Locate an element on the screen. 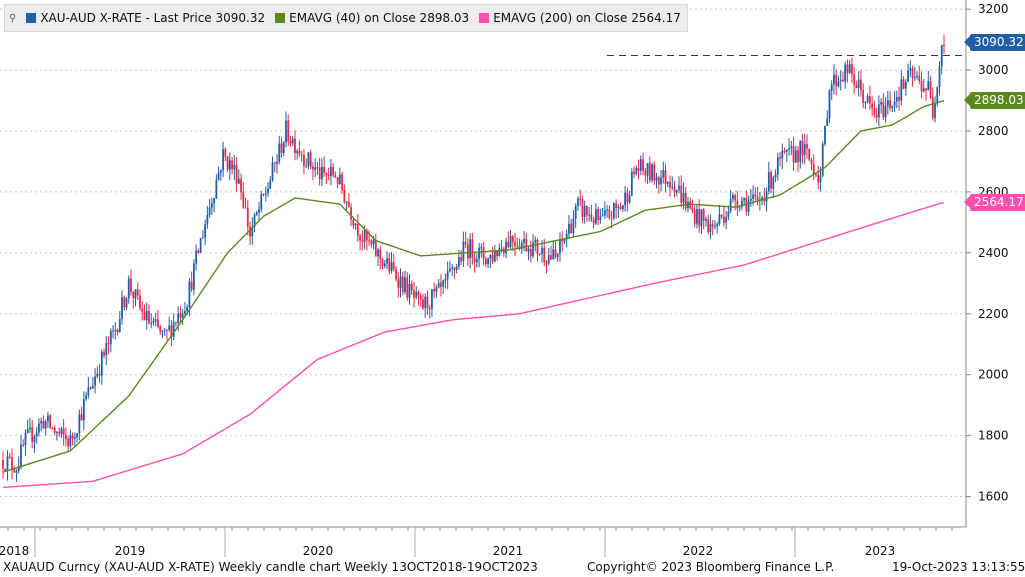 This screenshot has width=1025, height=577. y-tick-label: 2000 is located at coordinates (993, 375).